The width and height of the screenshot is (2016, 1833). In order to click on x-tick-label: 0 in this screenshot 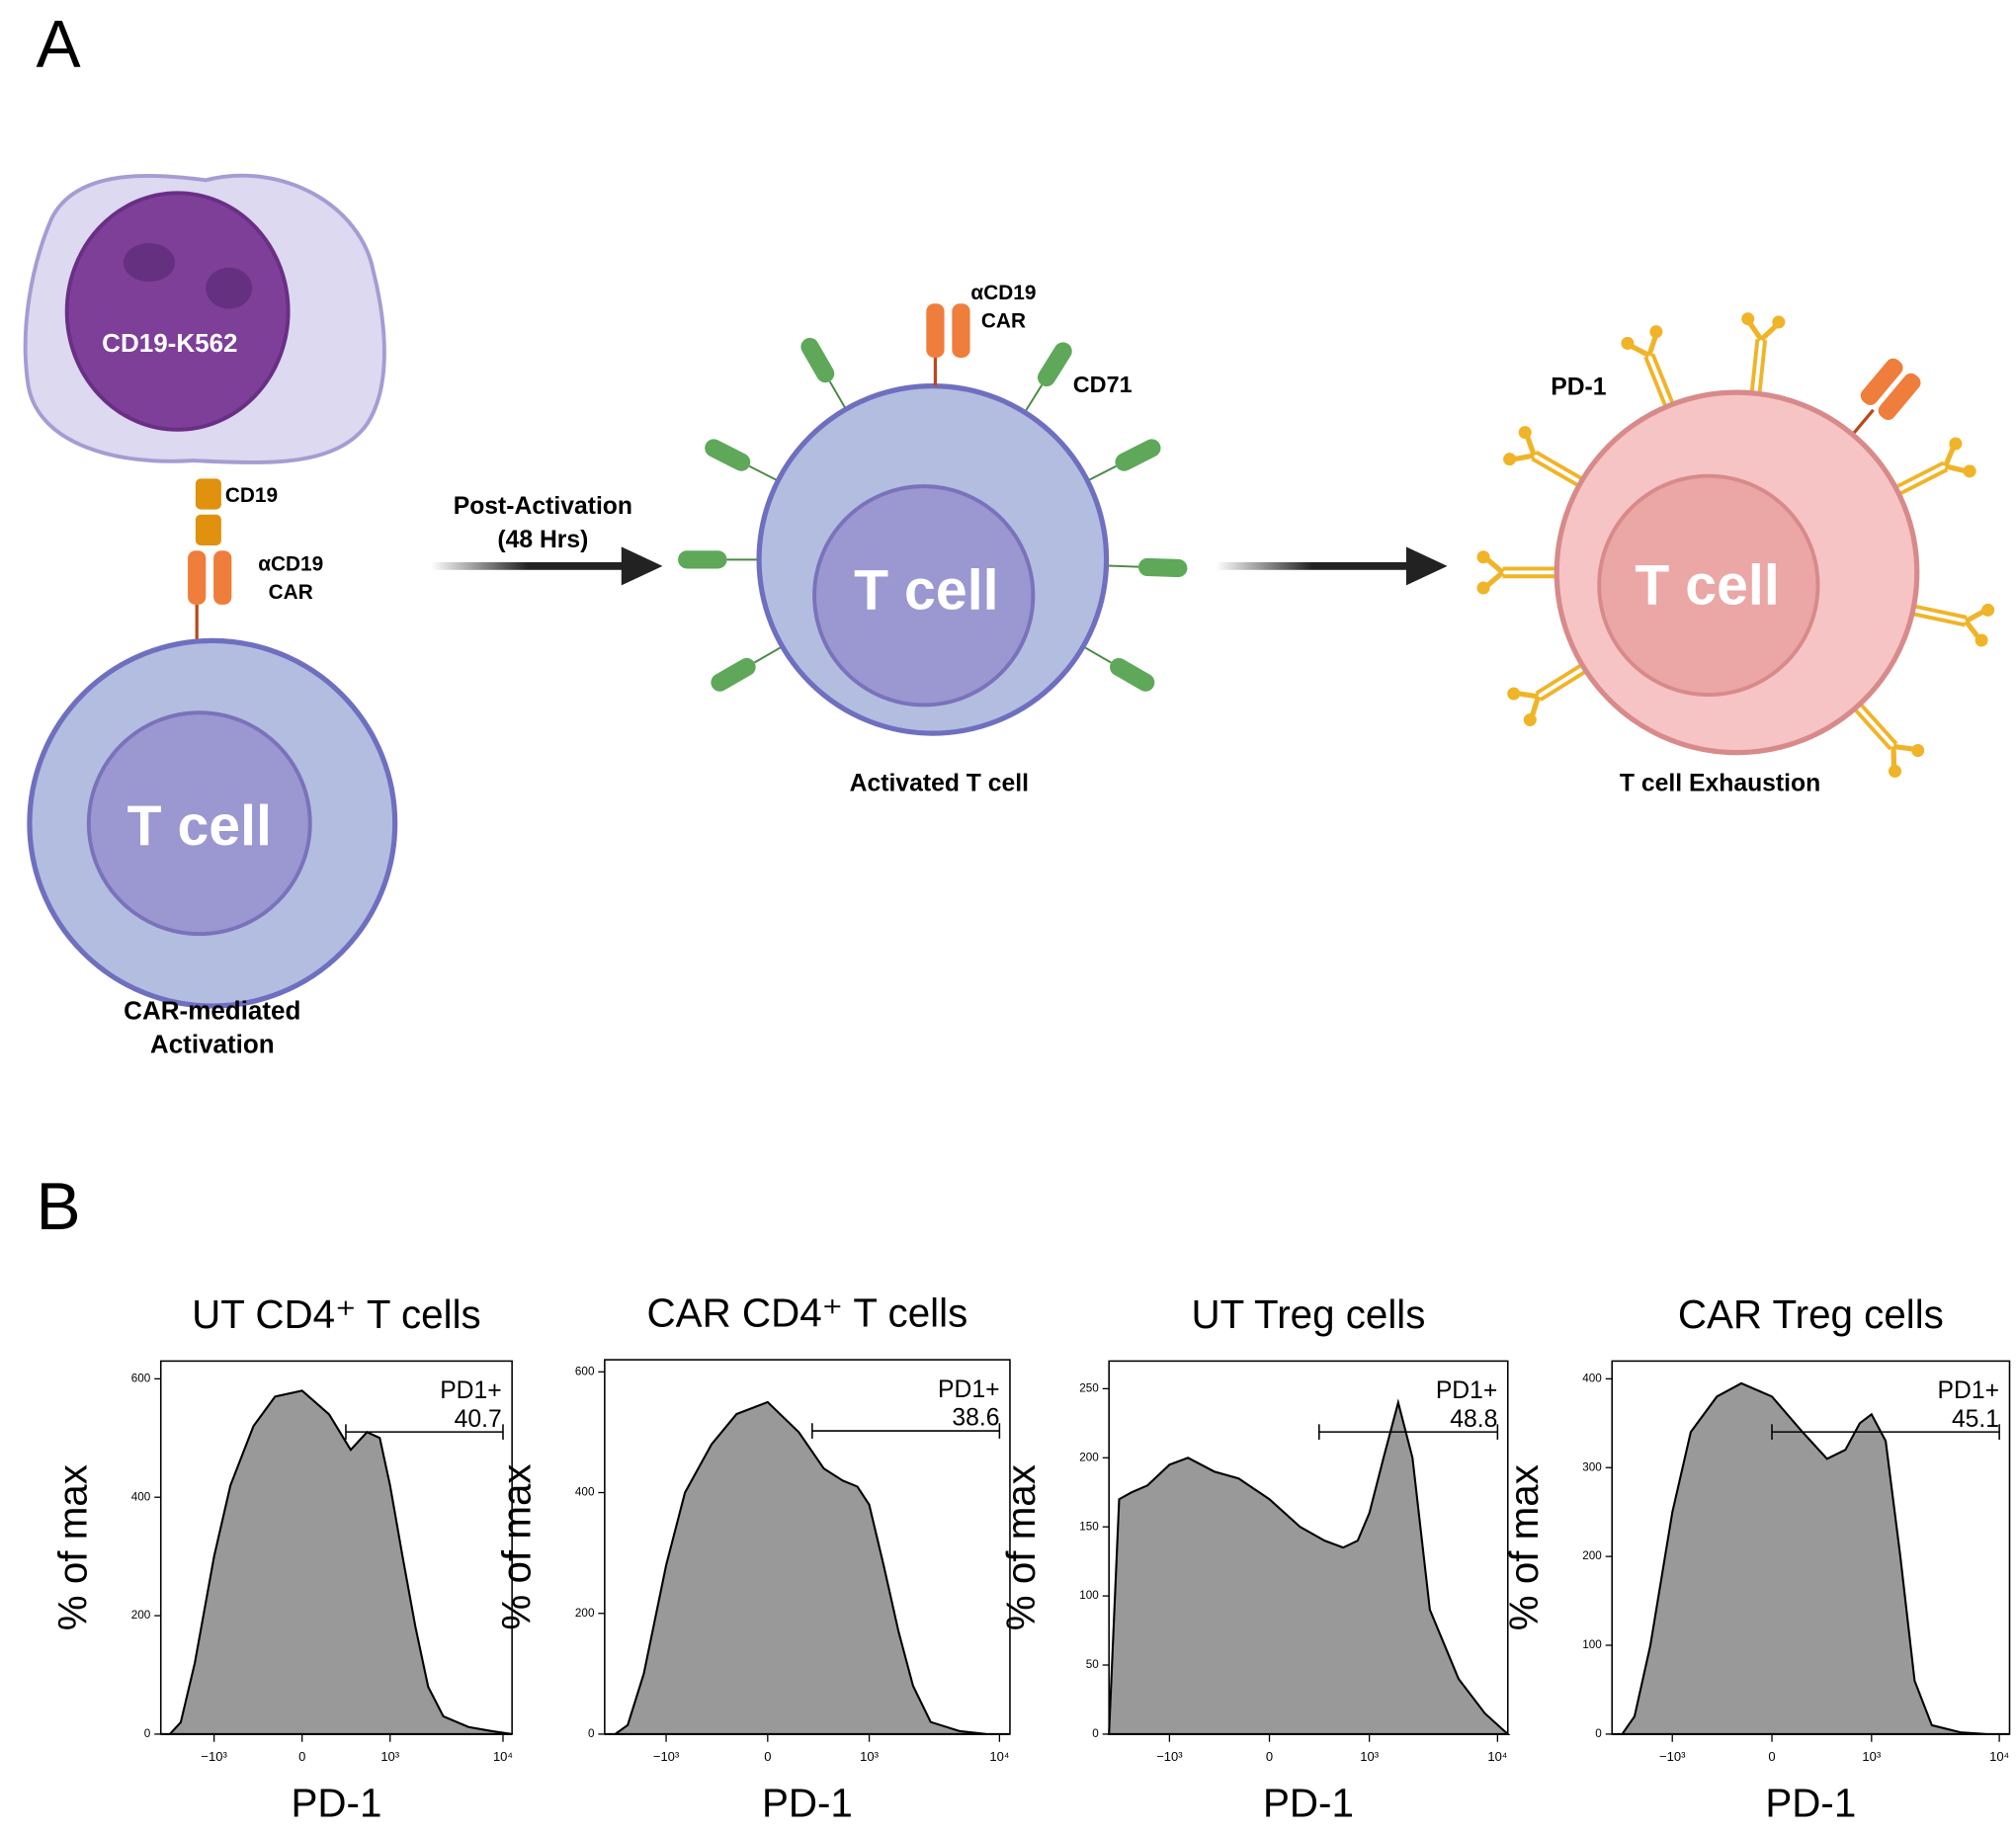, I will do `click(1269, 1756)`.